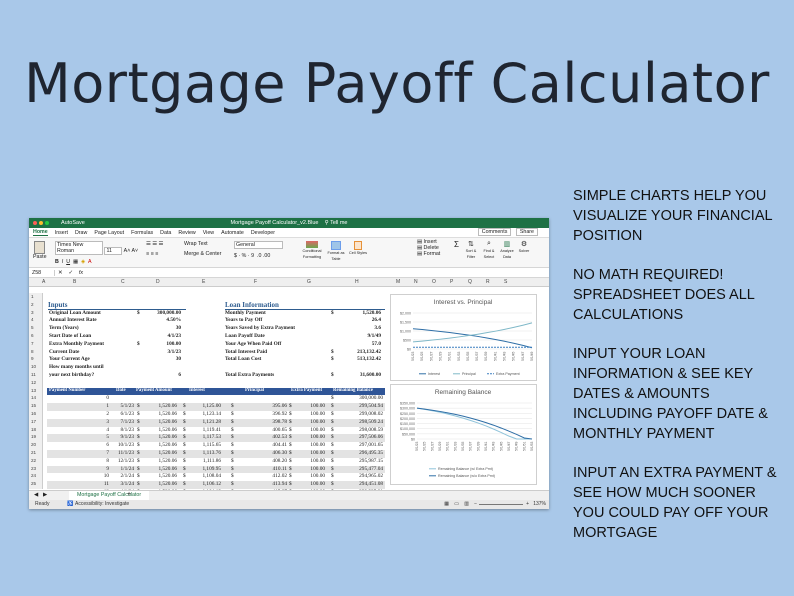  Describe the element at coordinates (211, 445) in the screenshot. I see `schedule-cell: 1,115.65` at that location.